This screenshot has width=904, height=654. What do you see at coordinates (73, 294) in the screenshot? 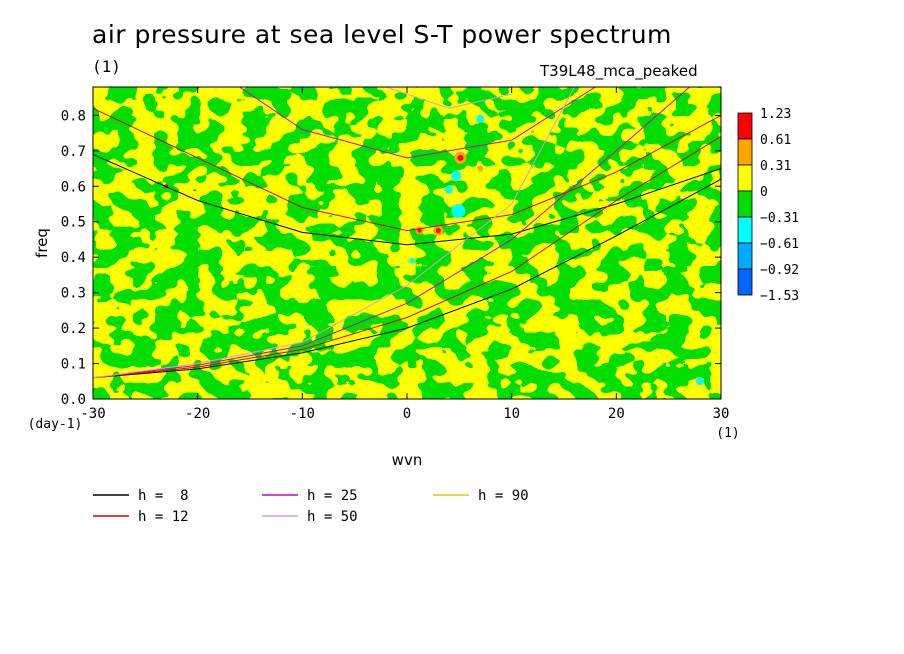
I see `y-tick-label: 0.3` at bounding box center [73, 294].